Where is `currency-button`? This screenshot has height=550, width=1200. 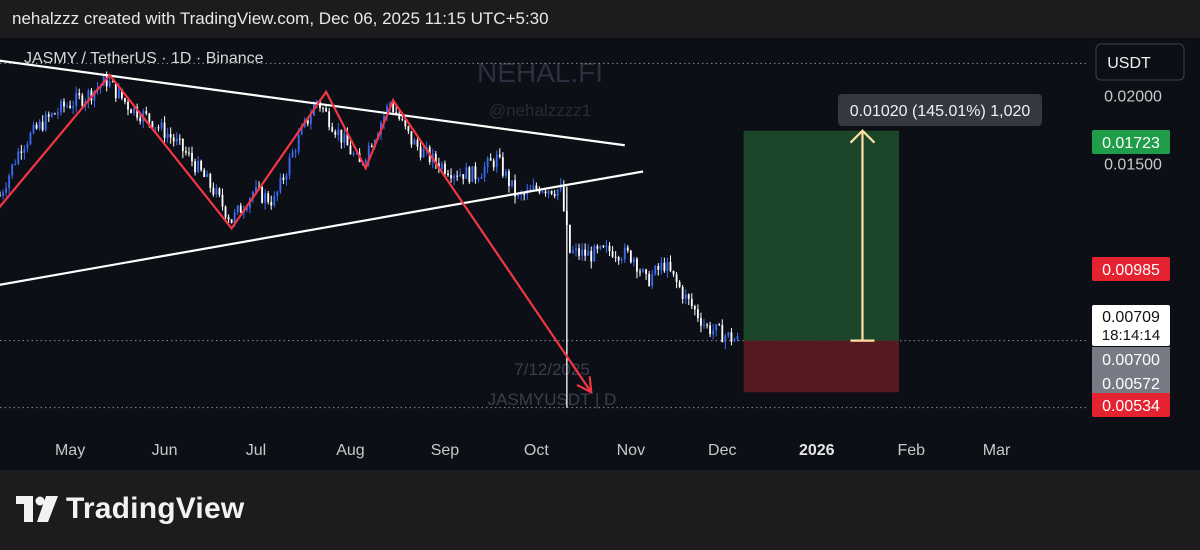 currency-button is located at coordinates (1140, 62).